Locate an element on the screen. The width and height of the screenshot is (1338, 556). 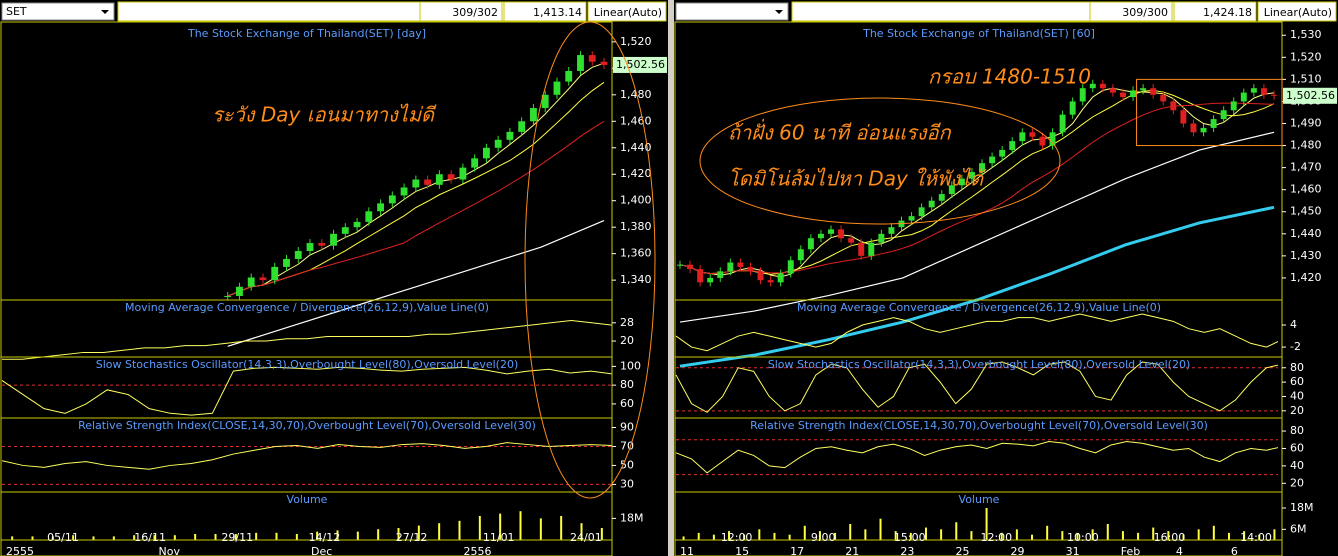
y-tick-label: 28 is located at coordinates (627, 322).